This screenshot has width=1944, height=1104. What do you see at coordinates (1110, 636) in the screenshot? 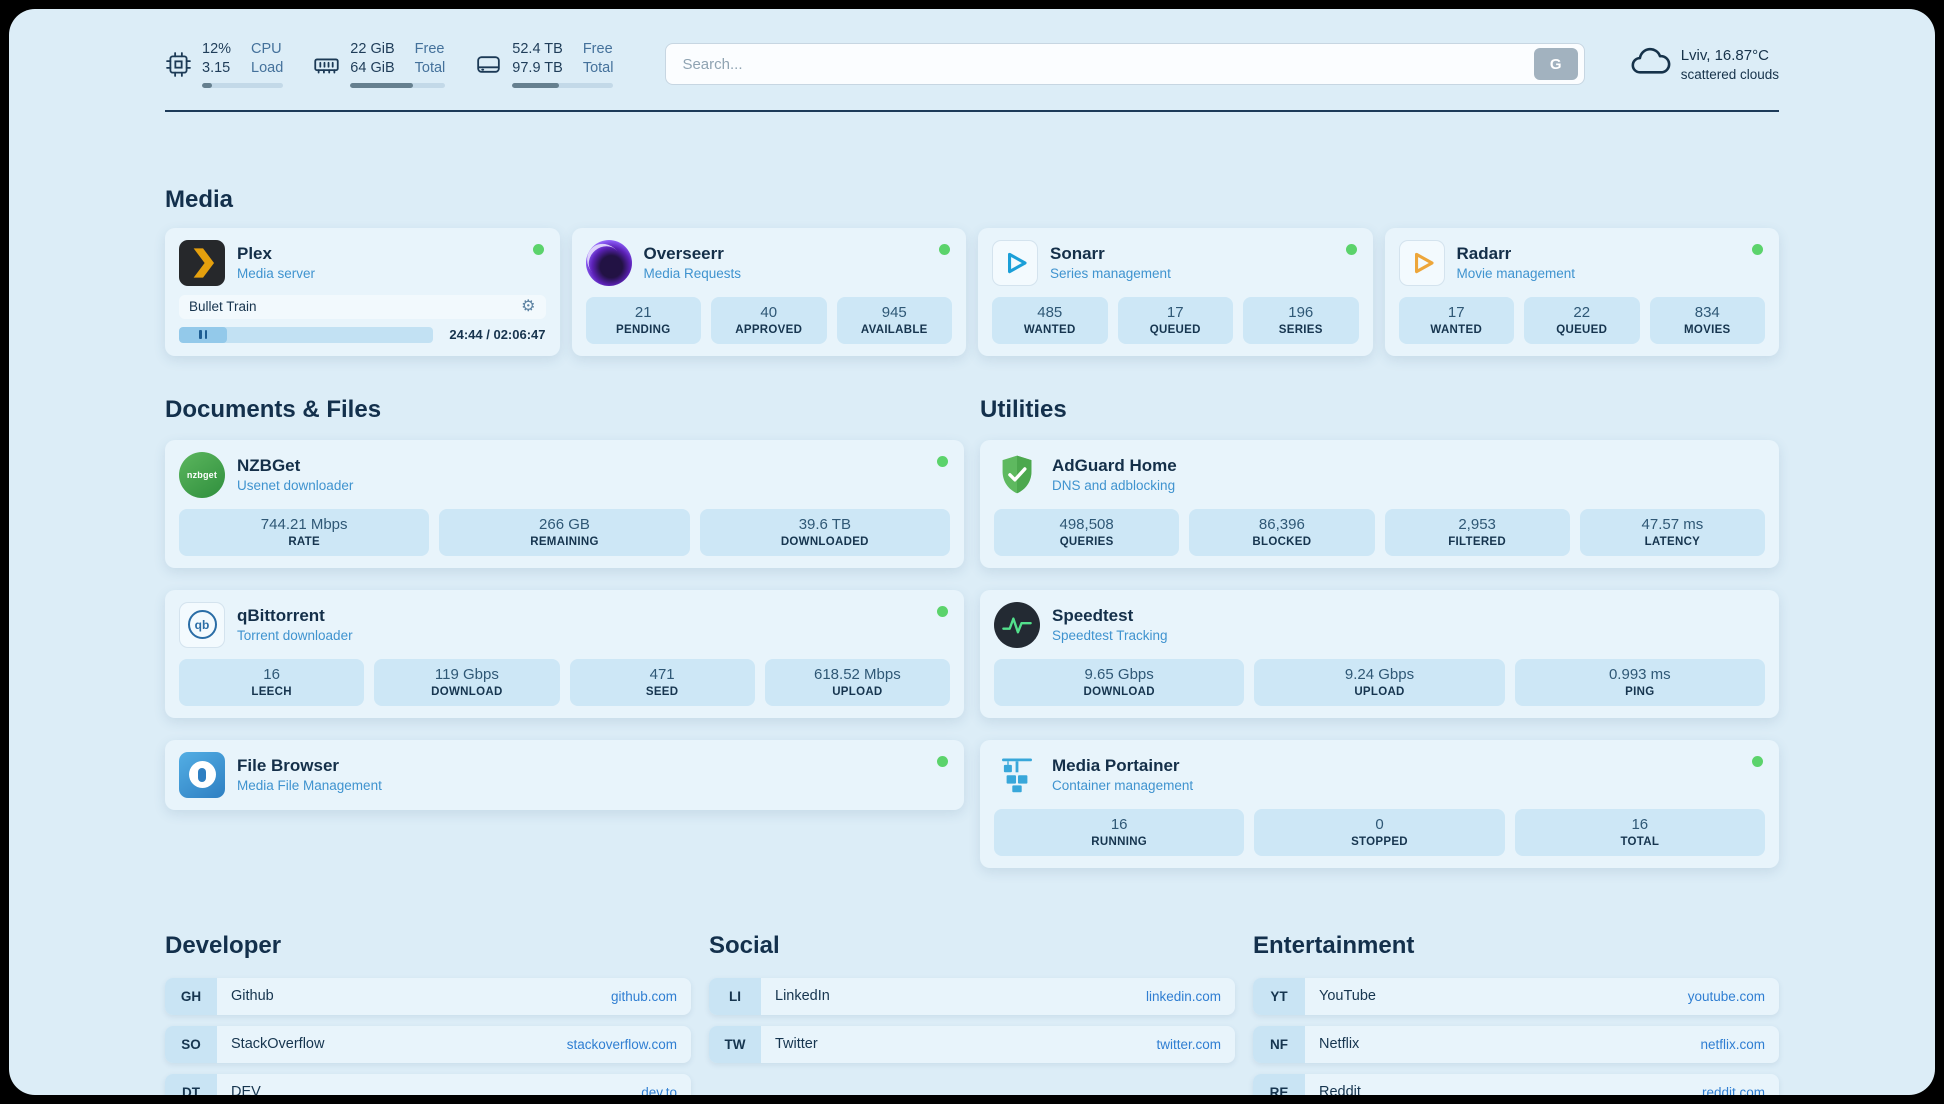
I see `app-description: Speedtest Tracking` at bounding box center [1110, 636].